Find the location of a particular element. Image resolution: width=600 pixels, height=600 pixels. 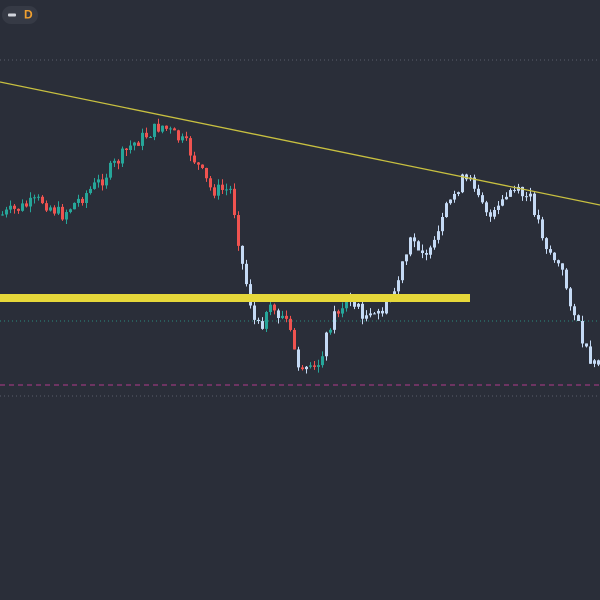

interval-label: D is located at coordinates (28, 15).